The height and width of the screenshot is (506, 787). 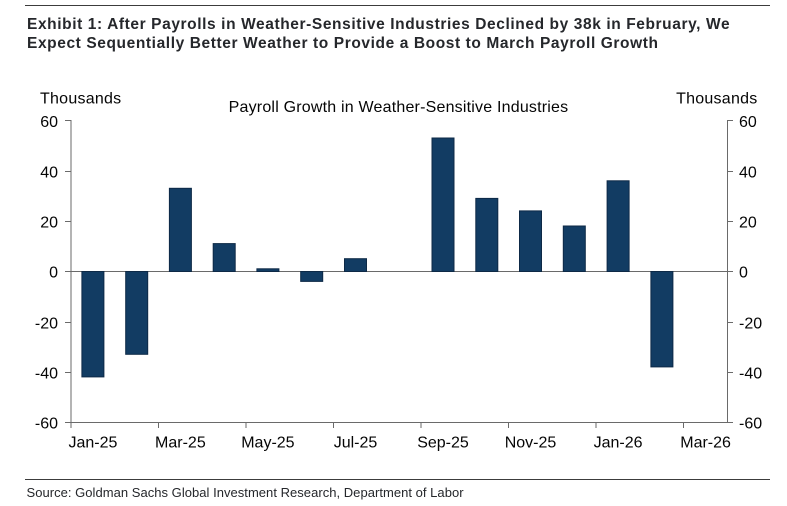 I want to click on svg-text: Sep-25, so click(x=443, y=443).